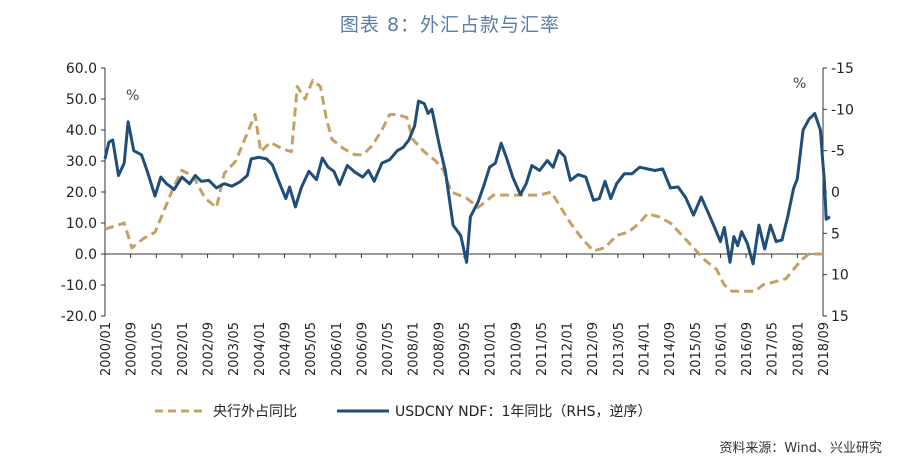  Describe the element at coordinates (465, 349) in the screenshot. I see `x-tick-label: 2009/05` at that location.